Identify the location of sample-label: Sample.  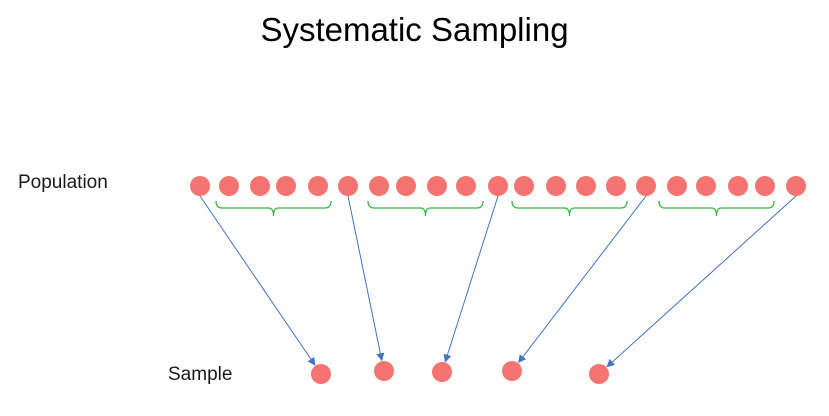
(200, 374).